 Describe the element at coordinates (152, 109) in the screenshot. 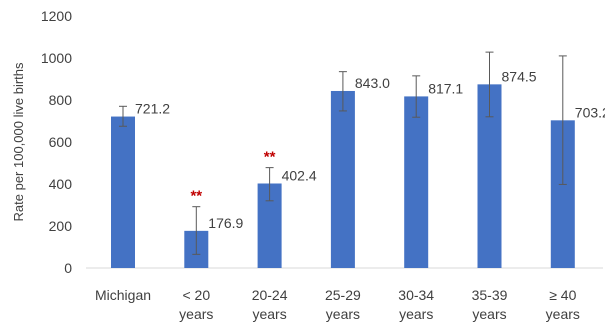

I see `data-label: 721.2` at that location.